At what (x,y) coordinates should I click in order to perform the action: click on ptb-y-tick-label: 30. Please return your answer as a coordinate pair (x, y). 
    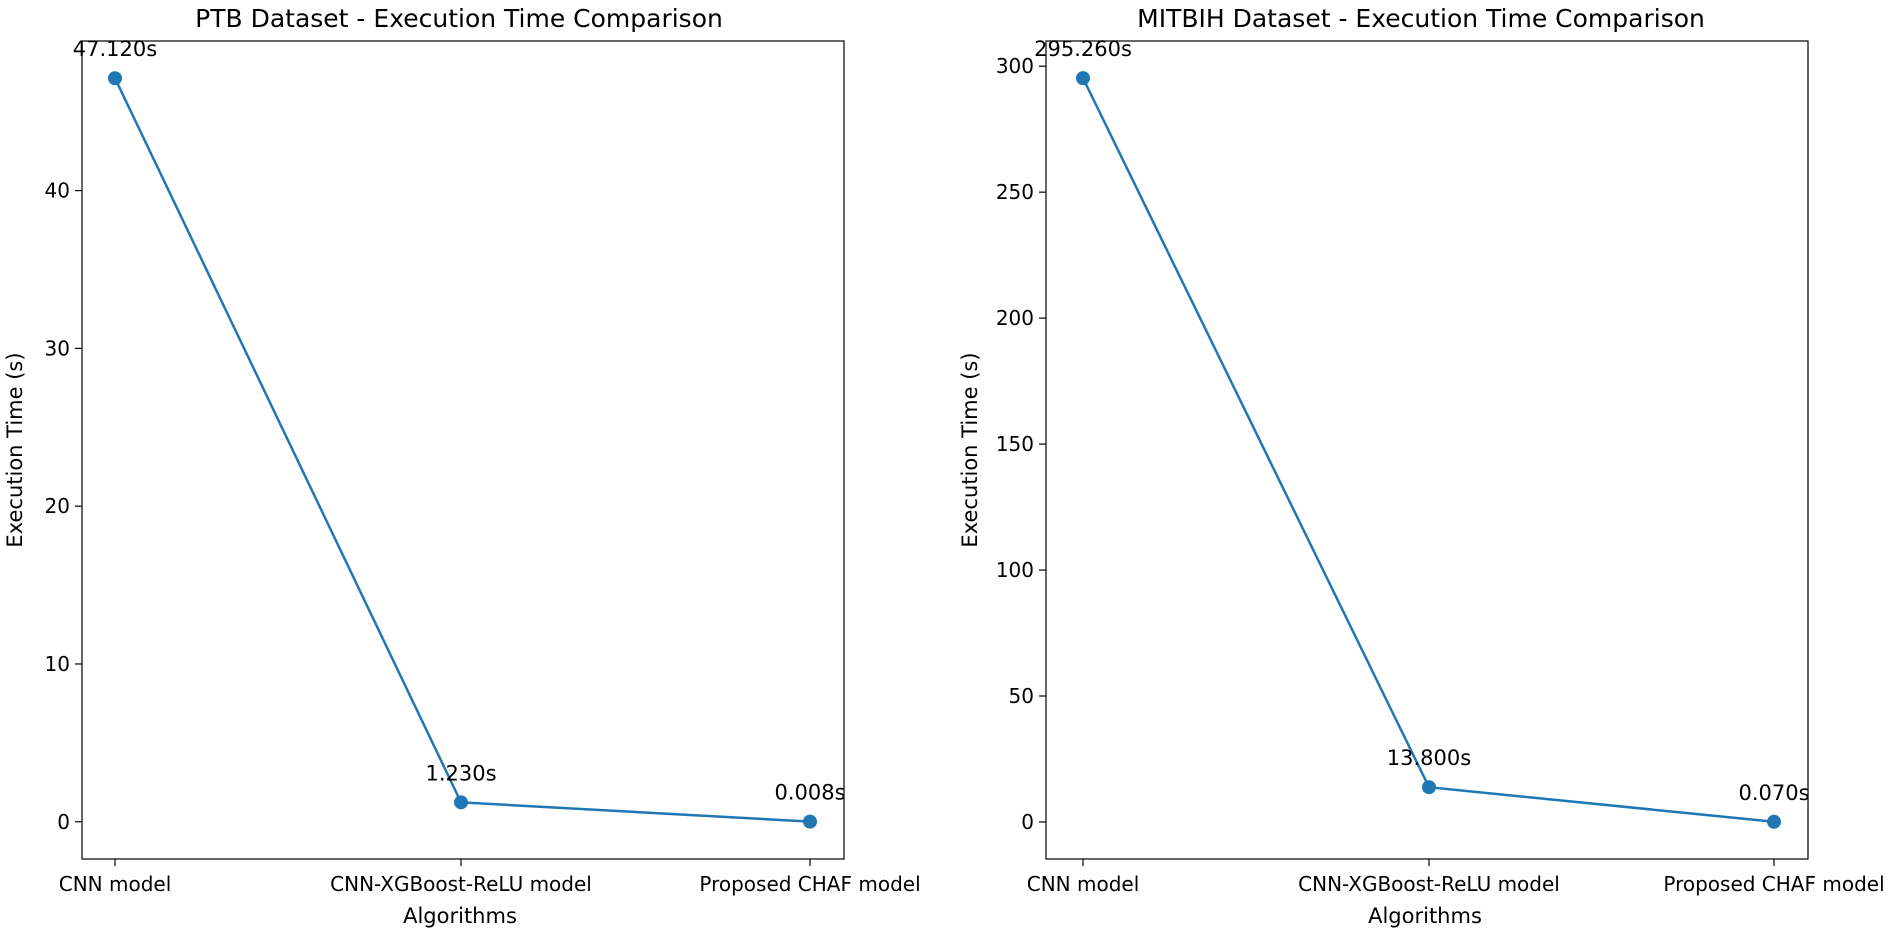
    Looking at the image, I should click on (57, 348).